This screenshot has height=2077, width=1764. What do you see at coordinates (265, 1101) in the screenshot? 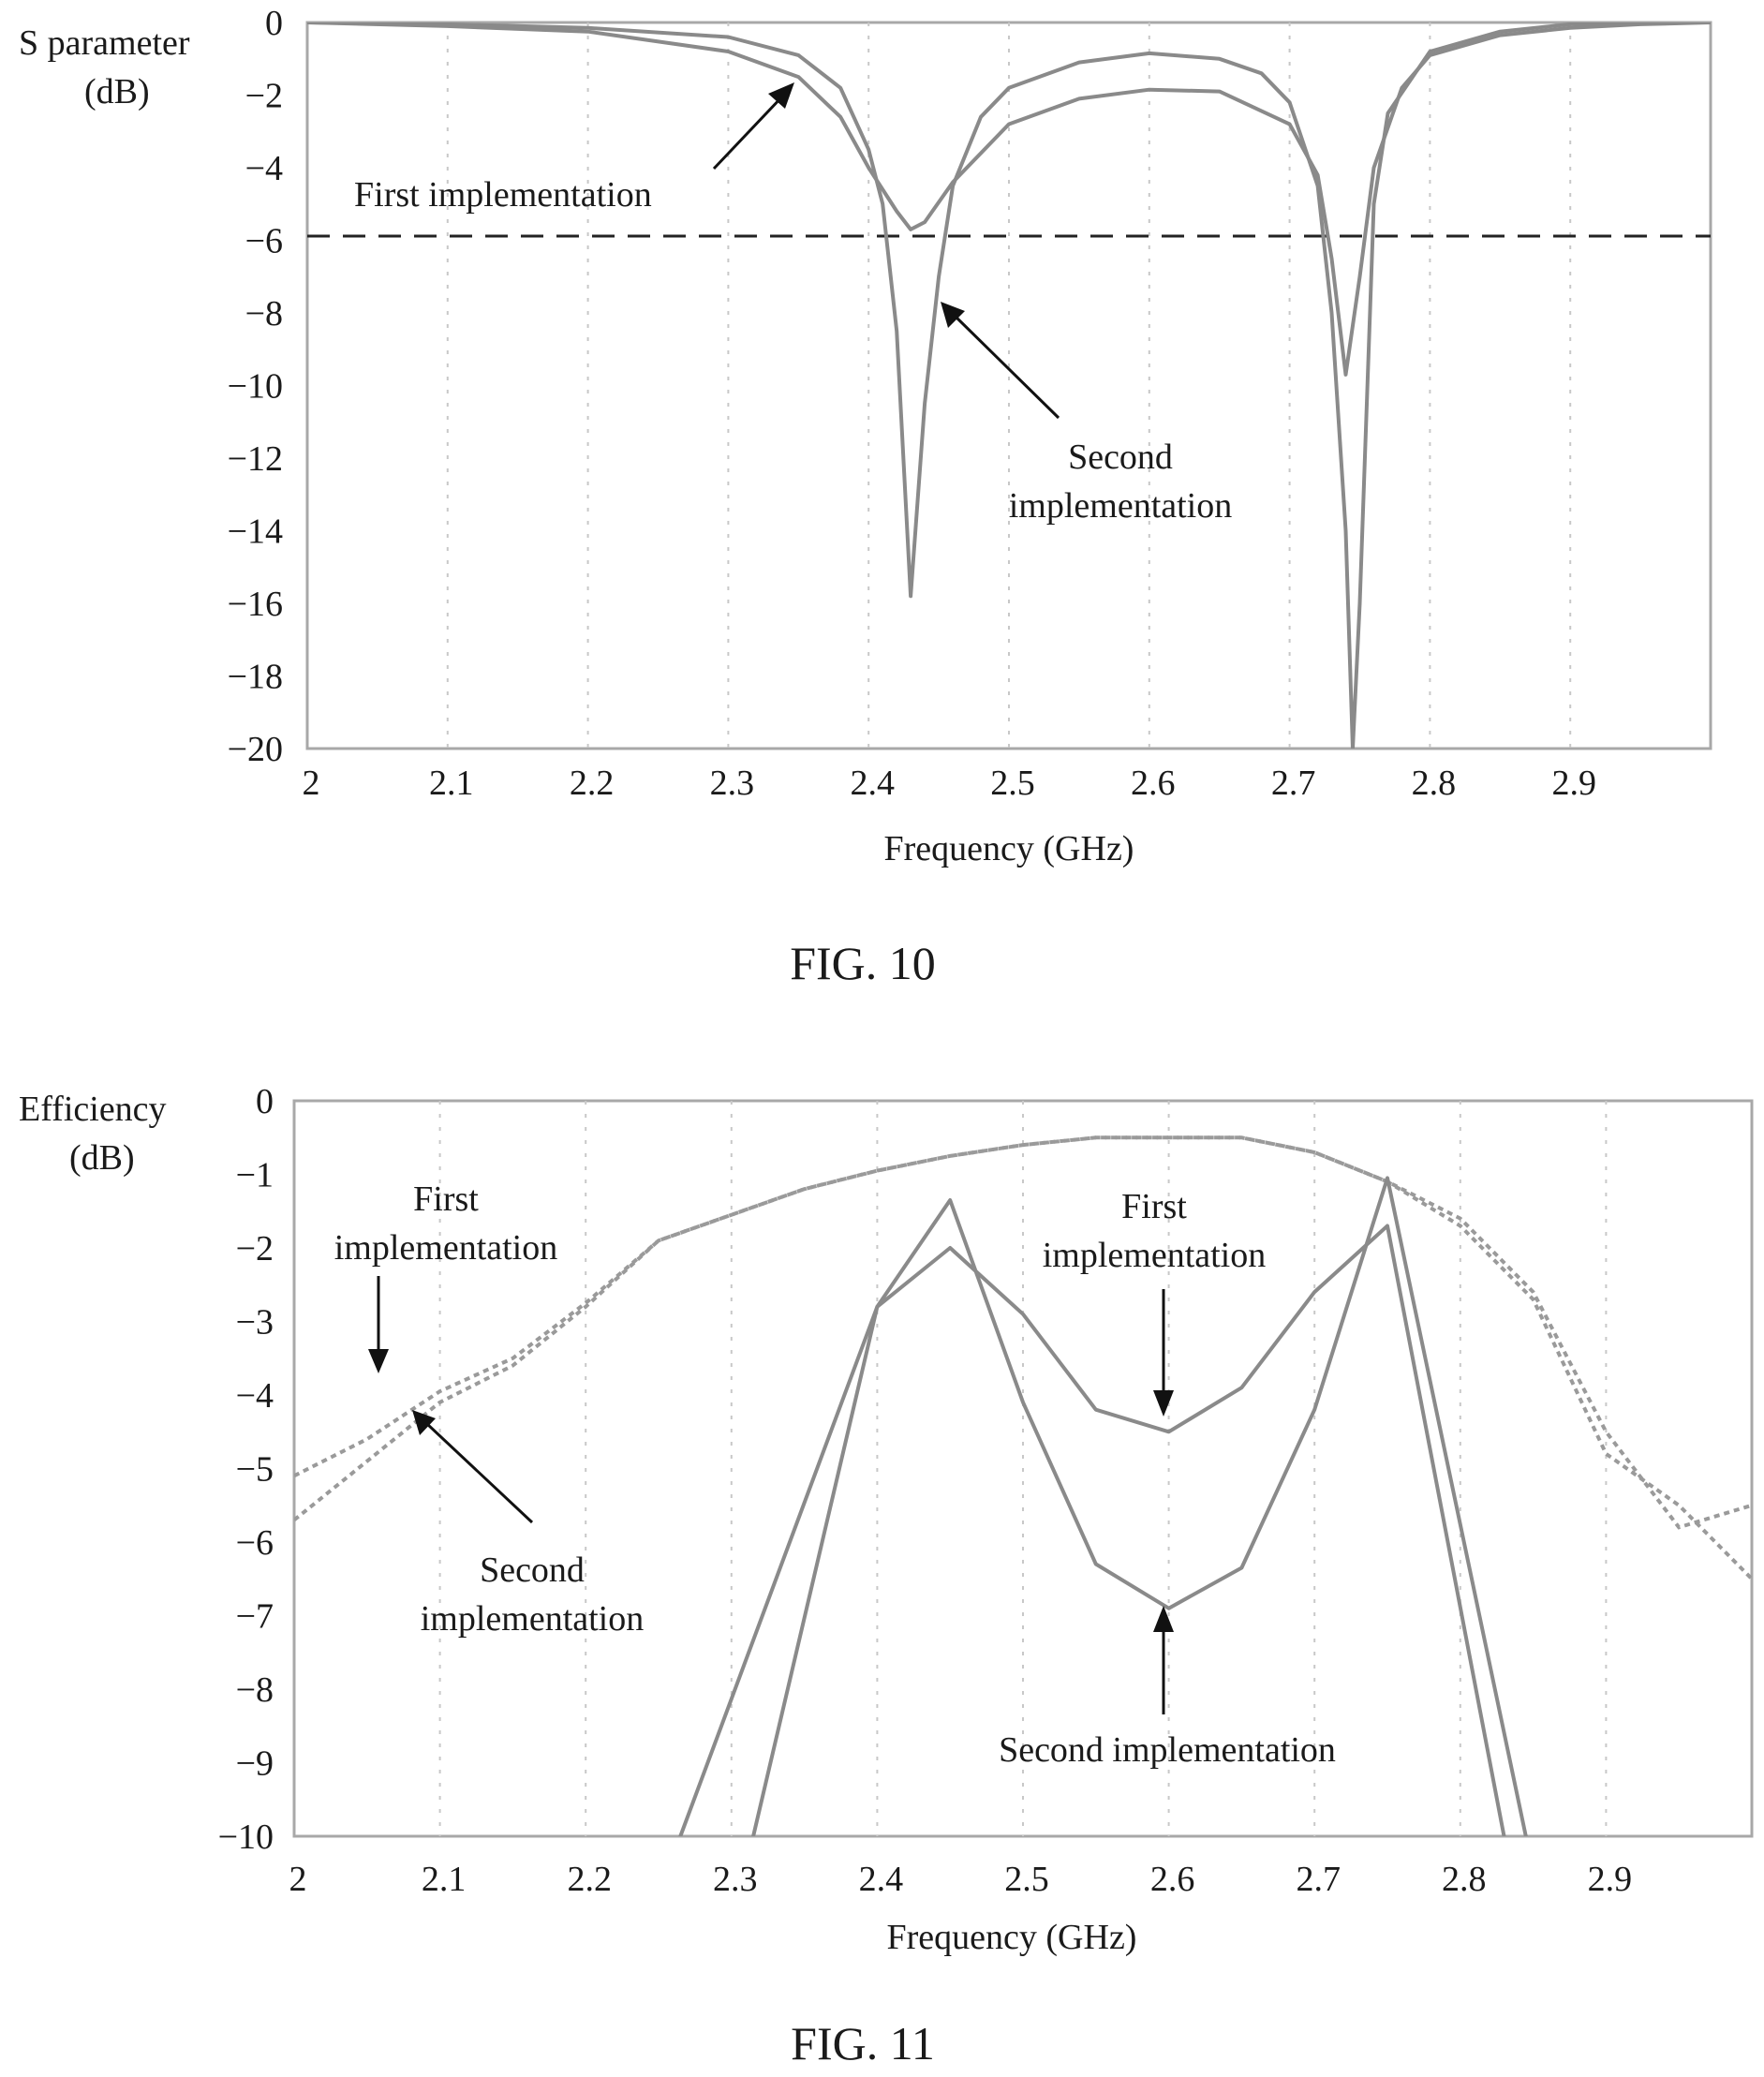
I see `fig11-y-tick-label: 0` at bounding box center [265, 1101].